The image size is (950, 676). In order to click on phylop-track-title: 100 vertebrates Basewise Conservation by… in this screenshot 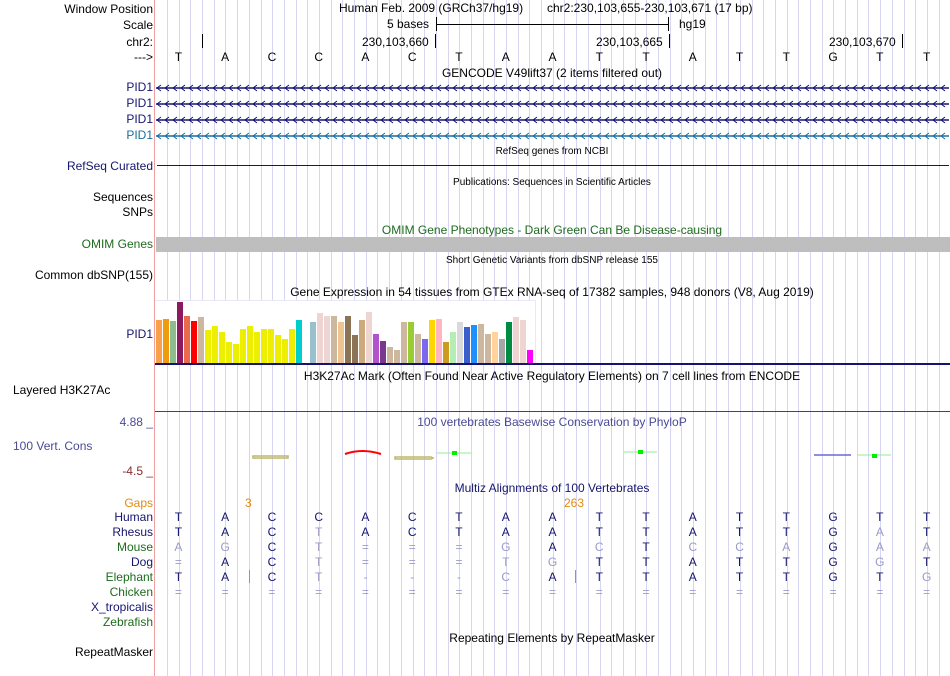, I will do `click(552, 422)`.